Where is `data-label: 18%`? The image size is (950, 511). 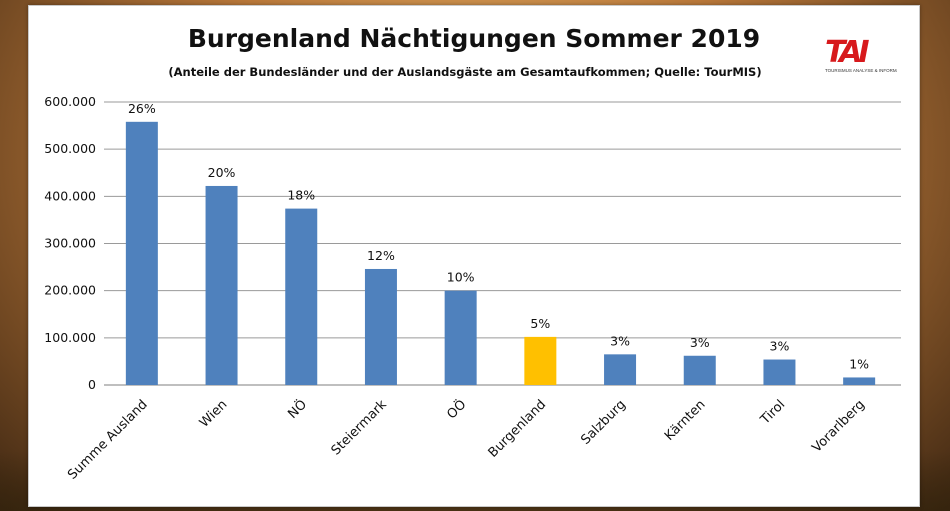
data-label: 18% is located at coordinates (301, 195).